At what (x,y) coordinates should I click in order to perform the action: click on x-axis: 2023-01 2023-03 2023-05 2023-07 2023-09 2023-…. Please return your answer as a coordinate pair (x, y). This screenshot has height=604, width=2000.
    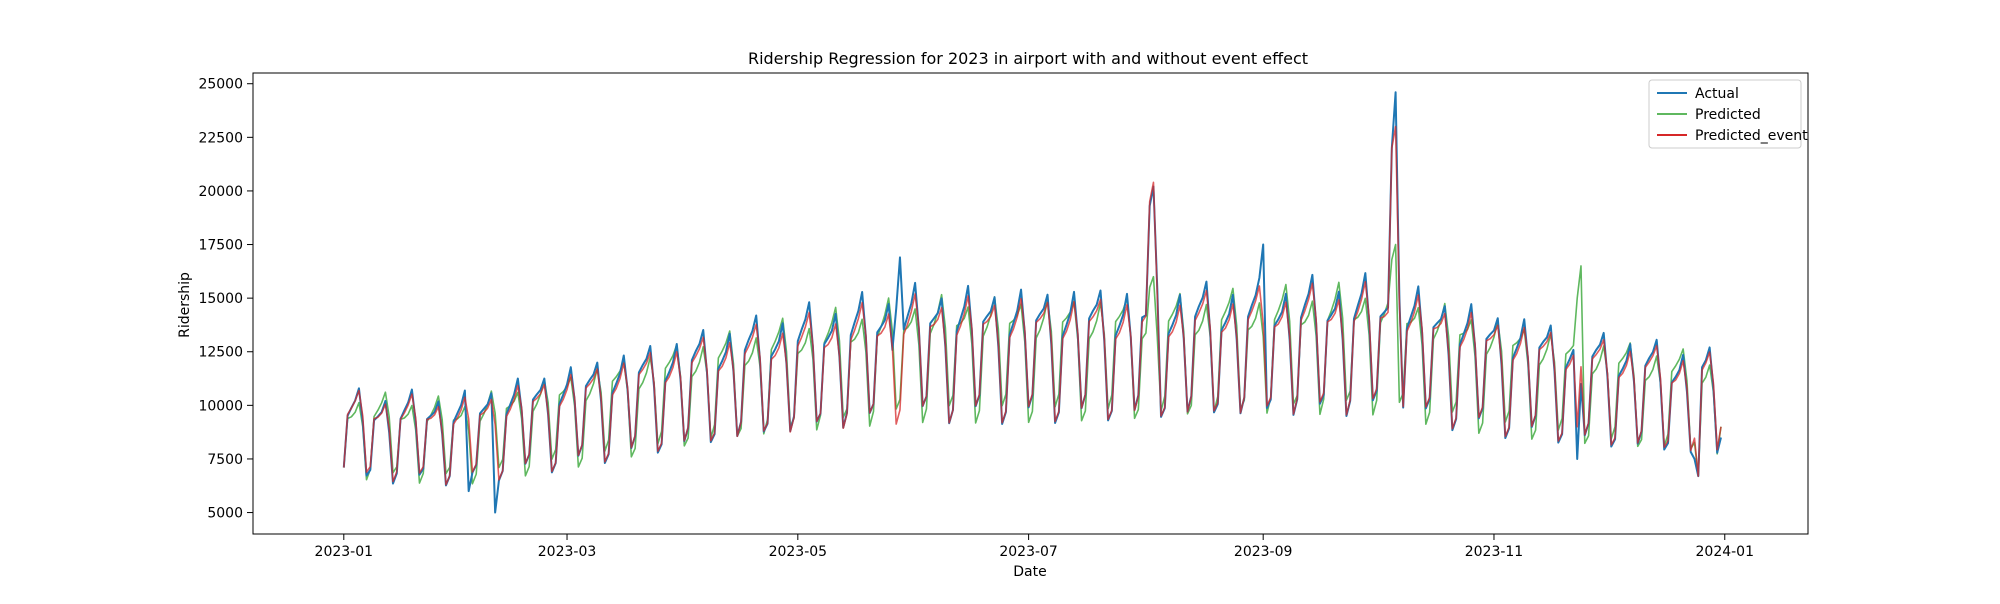
    Looking at the image, I should click on (1034, 547).